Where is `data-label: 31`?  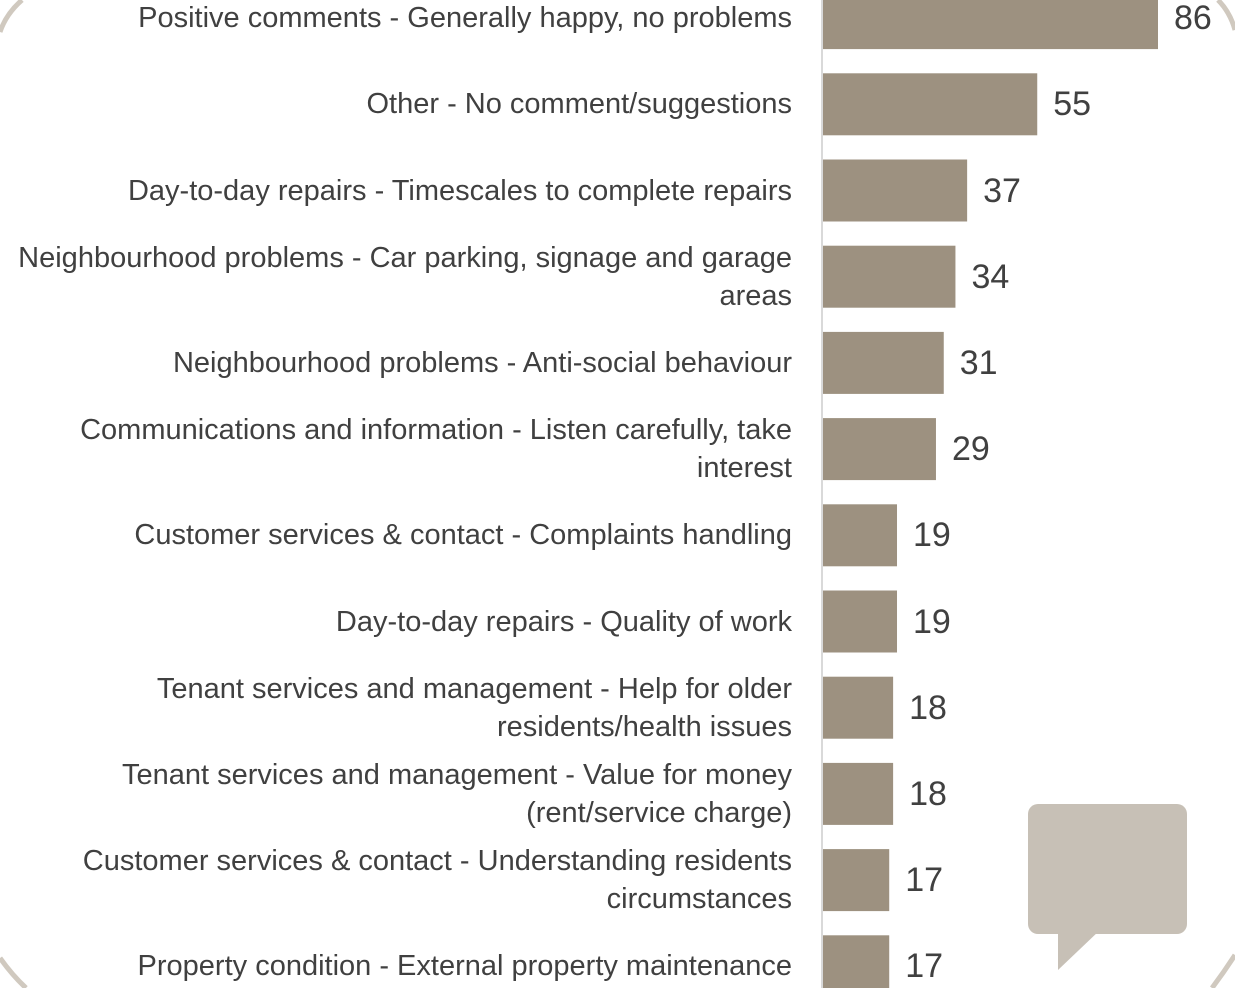
data-label: 31 is located at coordinates (978, 362).